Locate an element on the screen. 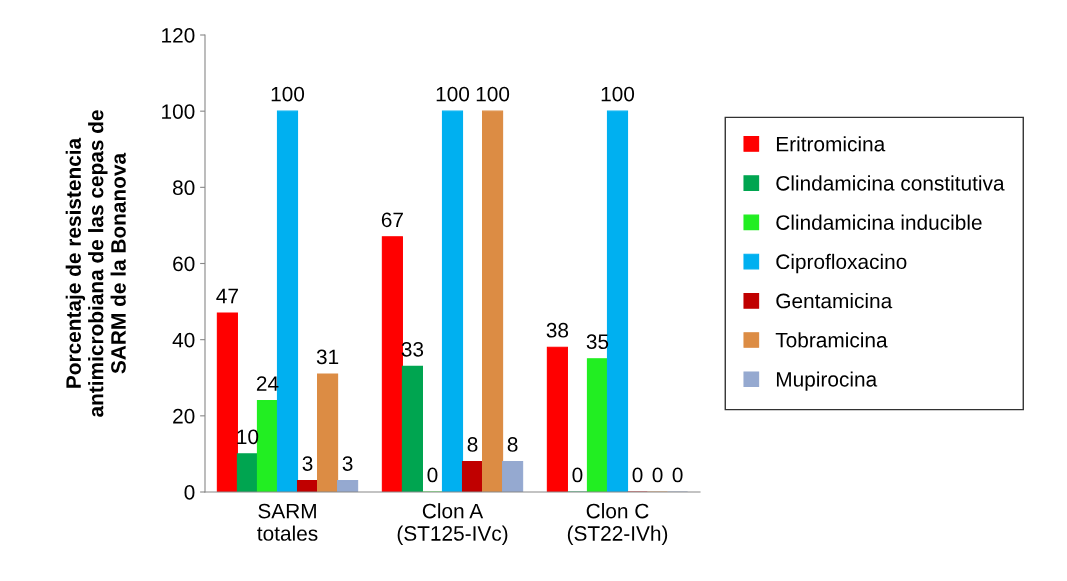  data-label: 38 is located at coordinates (557, 330).